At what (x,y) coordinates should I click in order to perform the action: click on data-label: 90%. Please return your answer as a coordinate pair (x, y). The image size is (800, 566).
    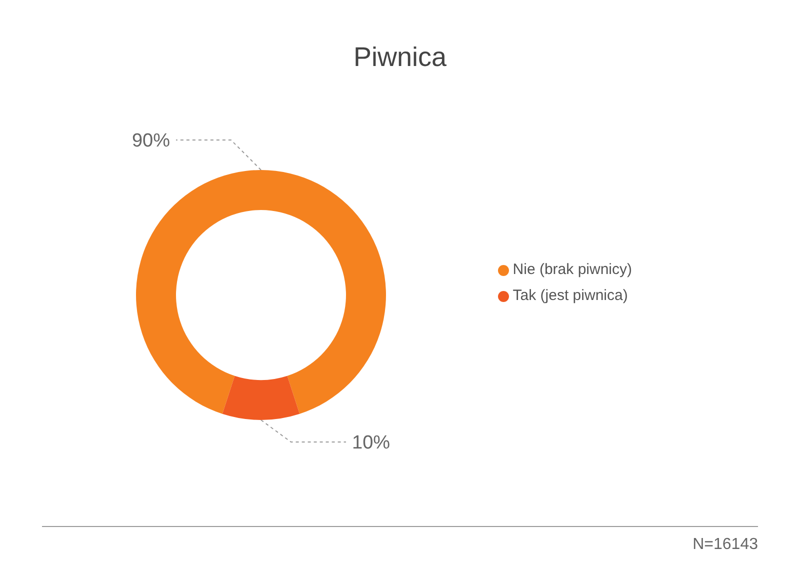
    Looking at the image, I should click on (151, 141).